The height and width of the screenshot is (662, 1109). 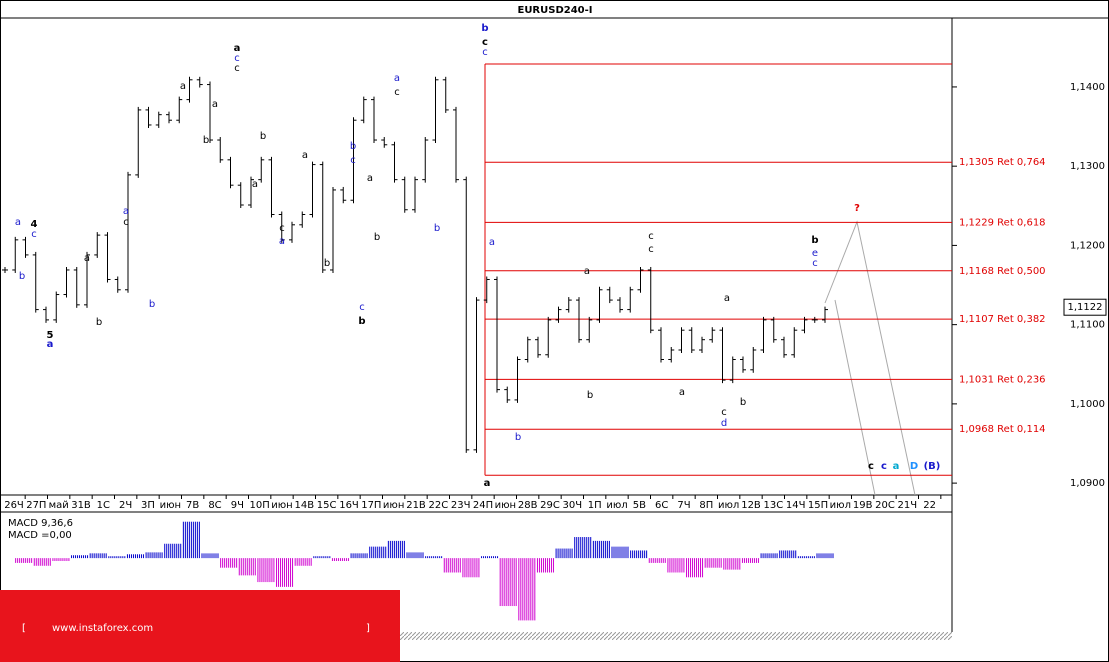 What do you see at coordinates (371, 505) in the screenshot?
I see `x-tick-label: 17П` at bounding box center [371, 505].